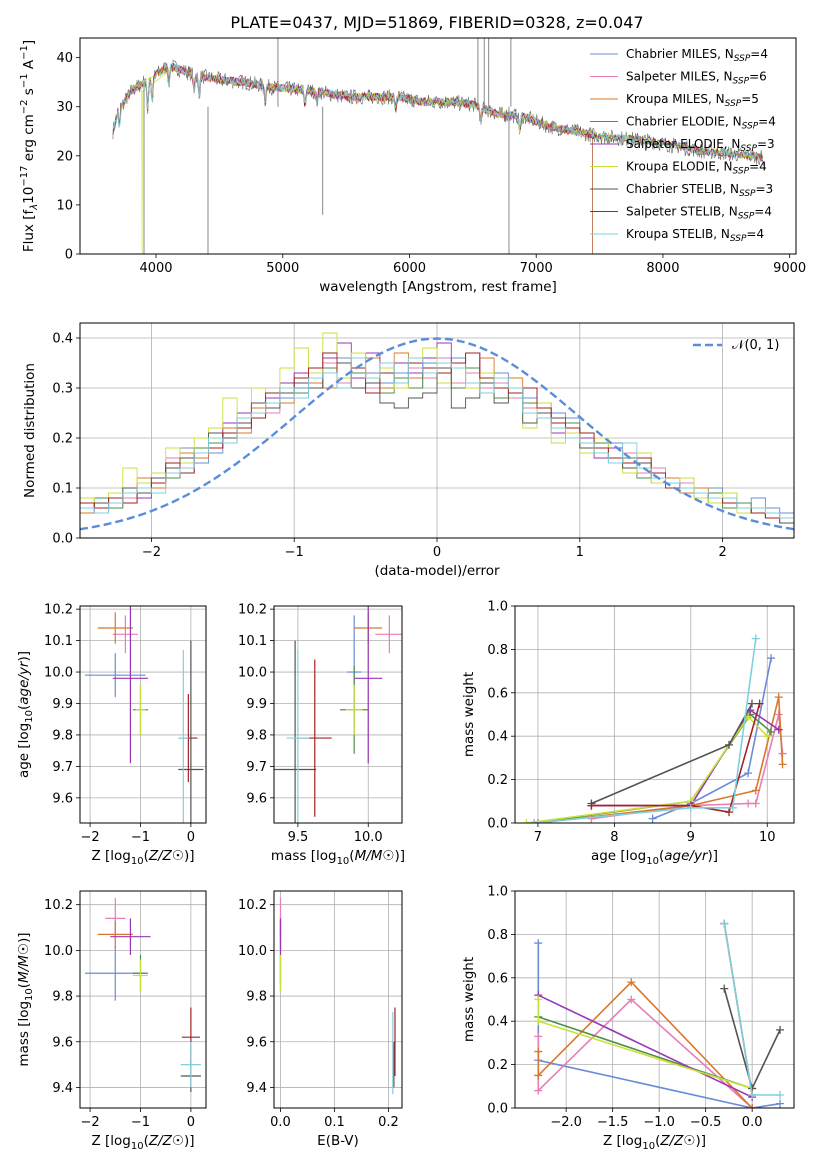 The width and height of the screenshot is (819, 1170). Describe the element at coordinates (155, 268) in the screenshot. I see `x-tick-label: 4000` at that location.